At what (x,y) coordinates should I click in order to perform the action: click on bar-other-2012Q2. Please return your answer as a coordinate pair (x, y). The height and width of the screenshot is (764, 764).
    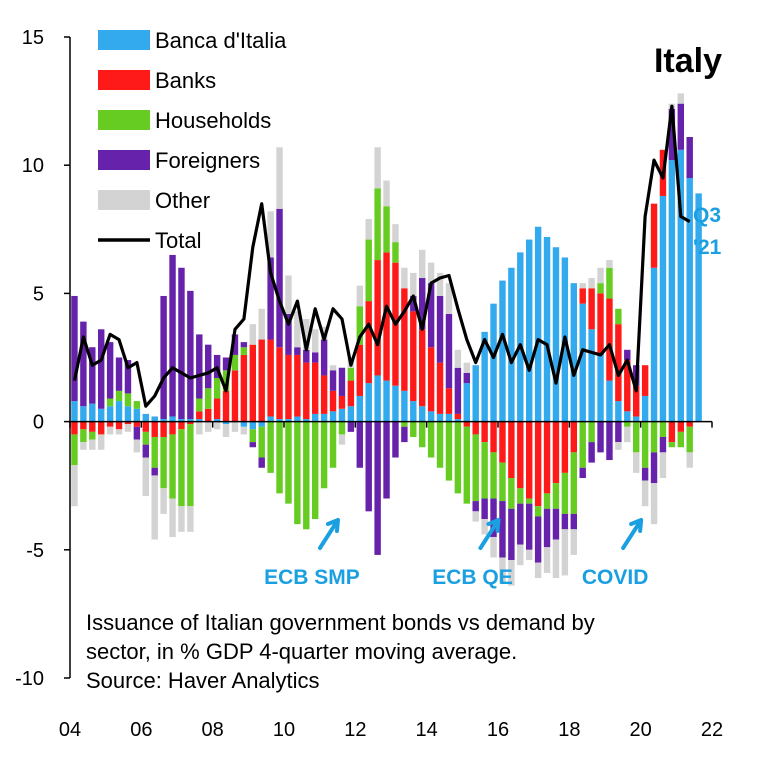
    Looking at the image, I should click on (368, 229).